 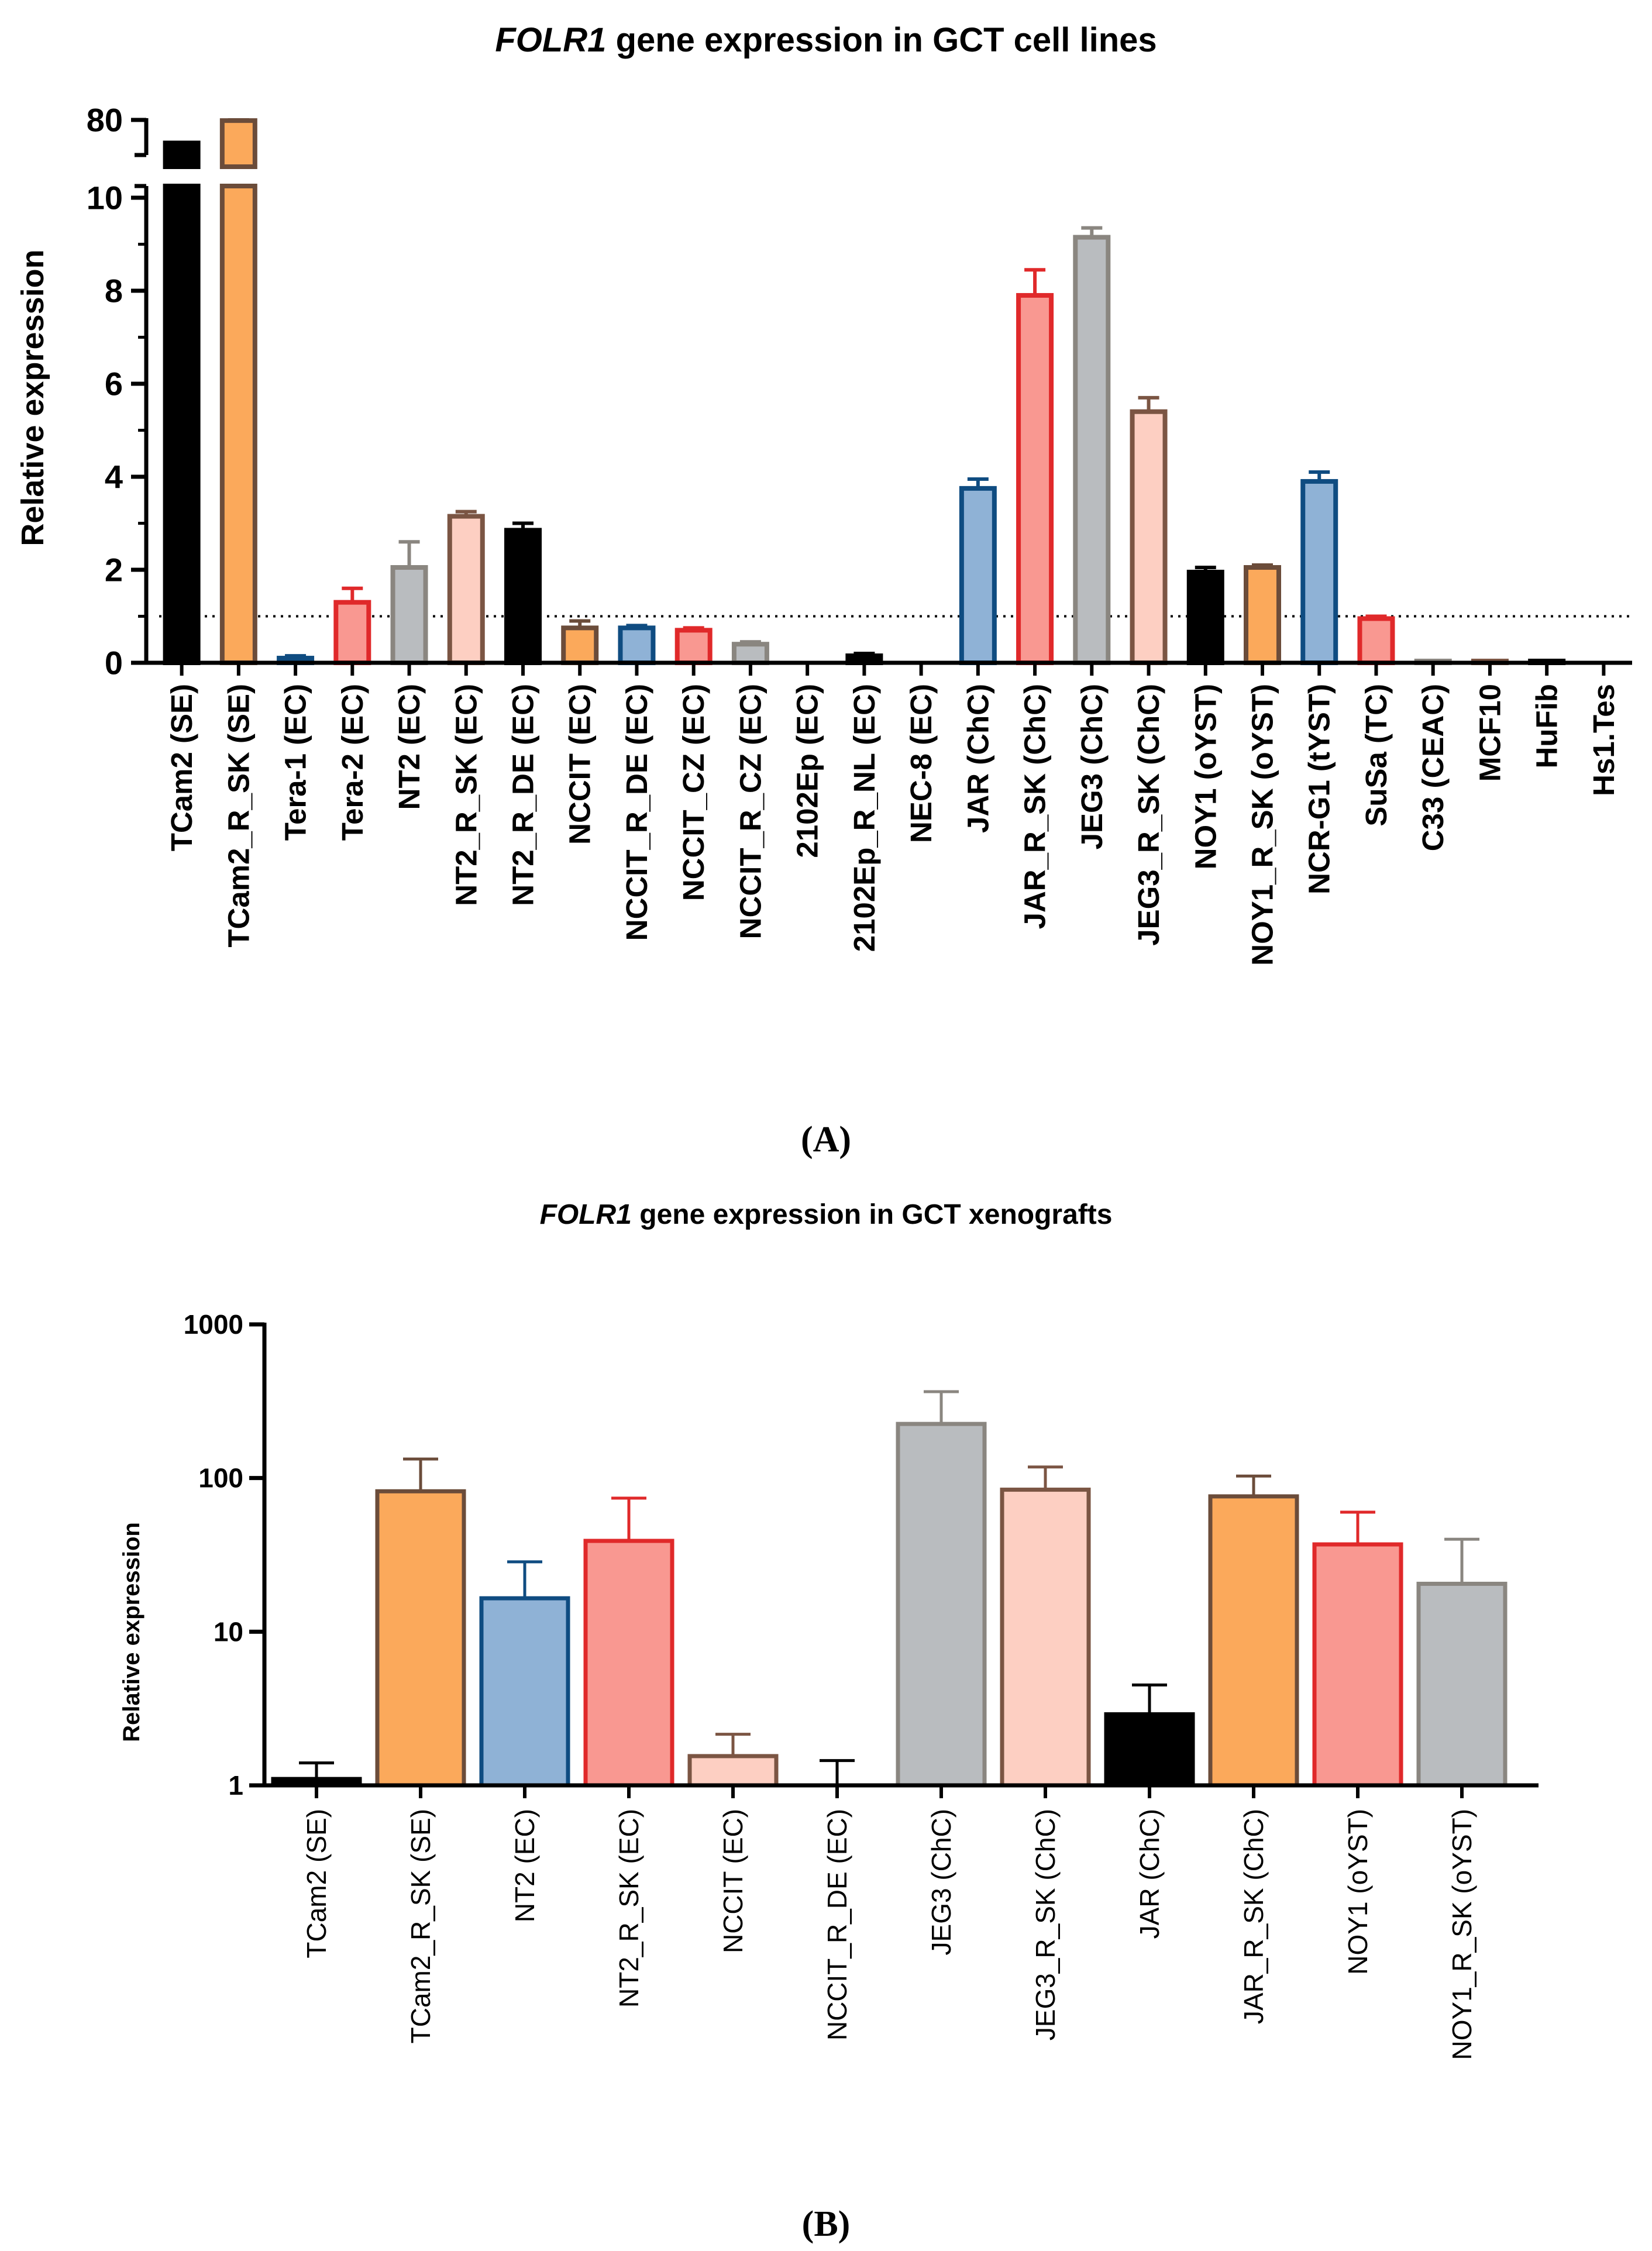 What do you see at coordinates (864, 818) in the screenshot?
I see `category-label-a-2102ep-r-nl-ec: 2102Ep_R_NL (EC)` at bounding box center [864, 818].